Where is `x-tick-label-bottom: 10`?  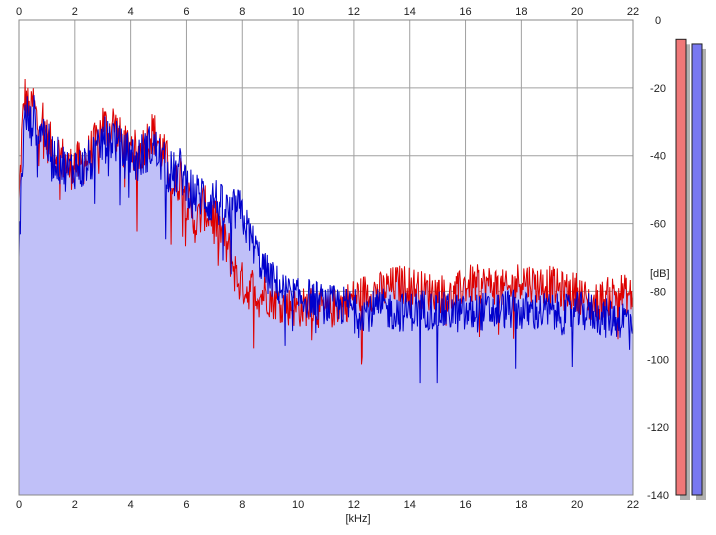
x-tick-label-bottom: 10 is located at coordinates (298, 505).